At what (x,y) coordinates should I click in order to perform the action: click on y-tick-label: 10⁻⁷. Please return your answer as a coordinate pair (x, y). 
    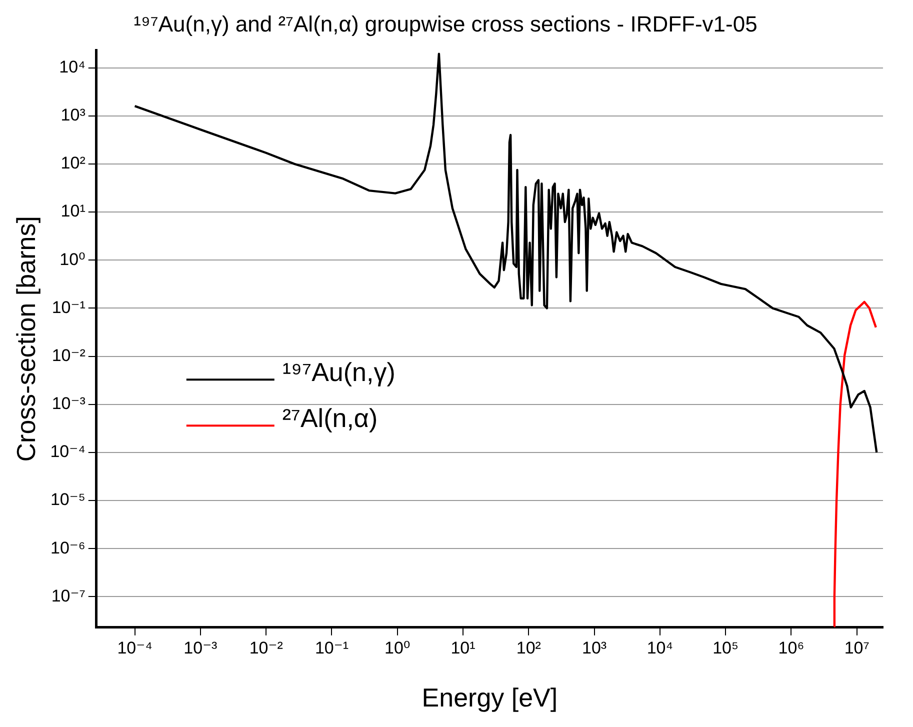
    Looking at the image, I should click on (68, 596).